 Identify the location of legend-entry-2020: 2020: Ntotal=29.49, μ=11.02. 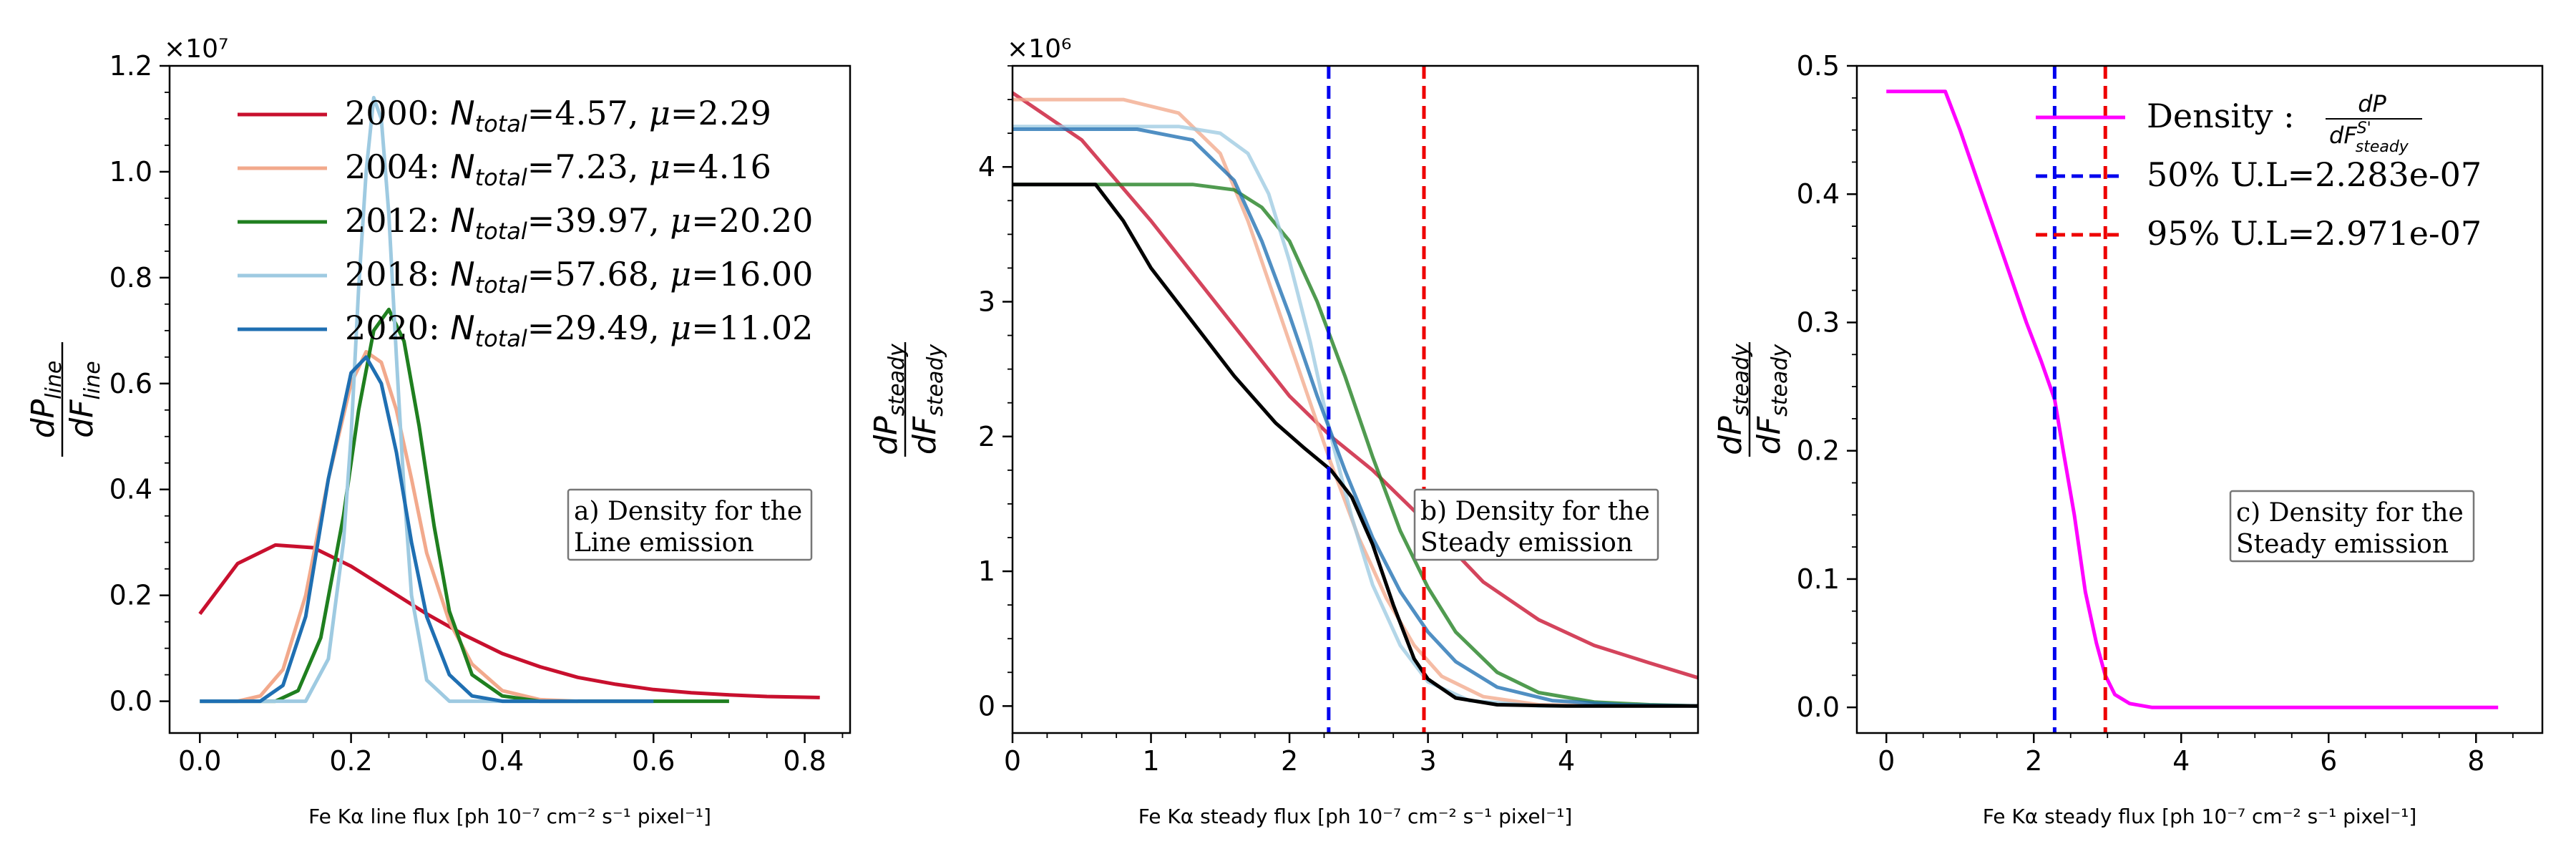
(579, 330).